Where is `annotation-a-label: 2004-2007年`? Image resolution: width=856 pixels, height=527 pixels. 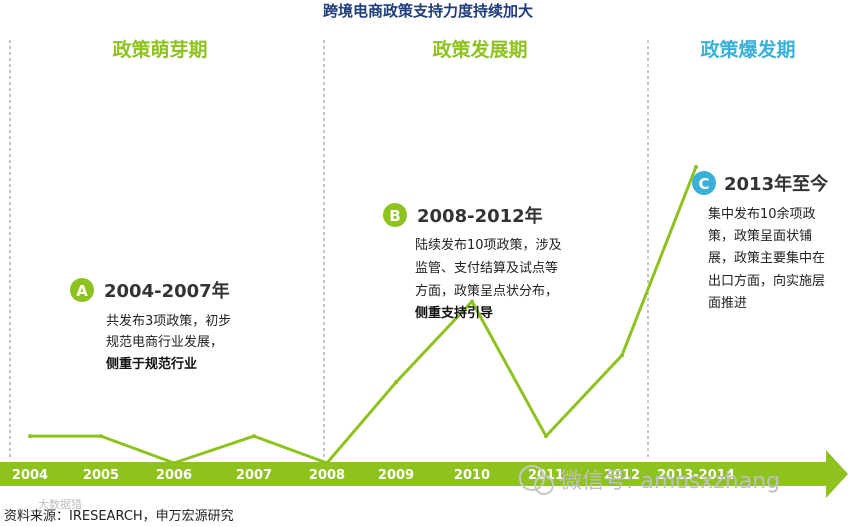
annotation-a-label: 2004-2007年 is located at coordinates (167, 291).